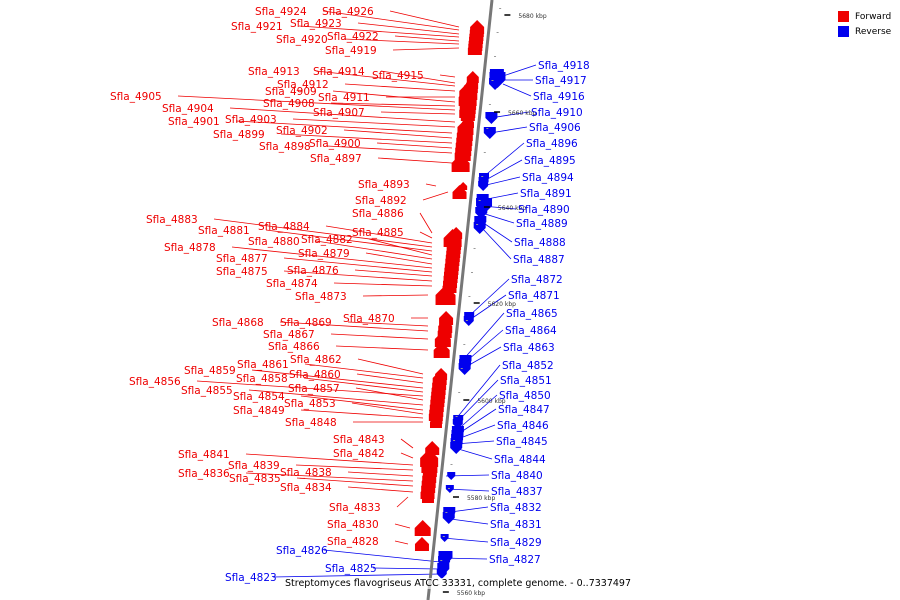 The height and width of the screenshot is (600, 900). What do you see at coordinates (285, 147) in the screenshot?
I see `gene-label-Sfla_4898: Sfla_4898` at bounding box center [285, 147].